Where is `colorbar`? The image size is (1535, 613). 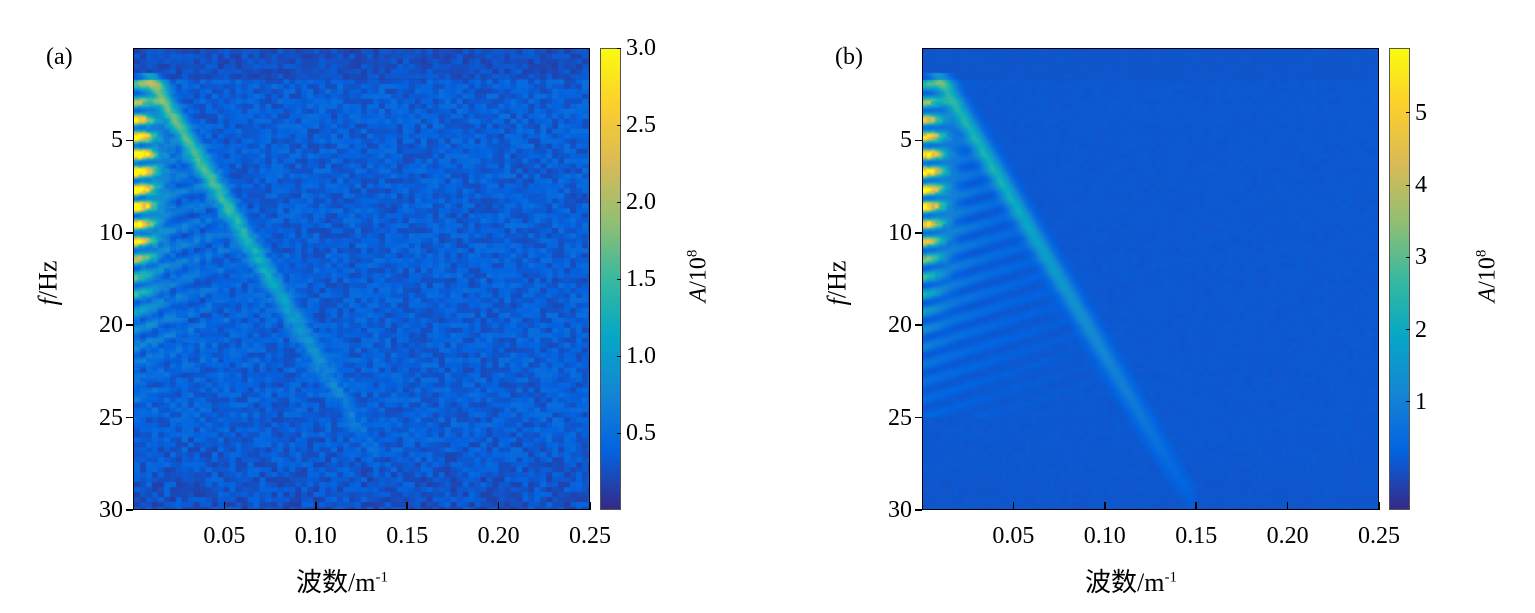 colorbar is located at coordinates (1399, 279).